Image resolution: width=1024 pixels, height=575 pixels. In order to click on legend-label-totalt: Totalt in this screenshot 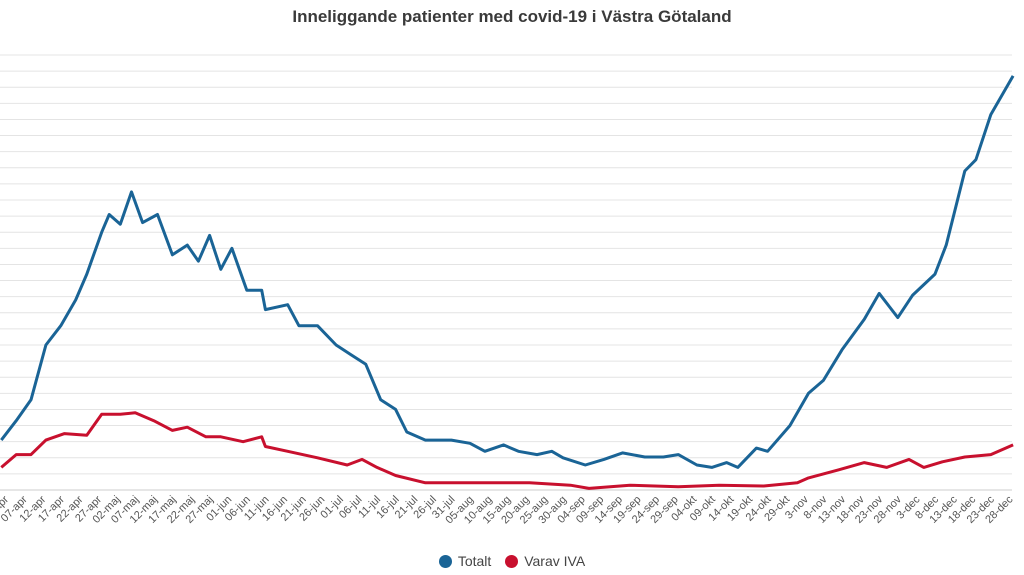, I will do `click(474, 561)`.